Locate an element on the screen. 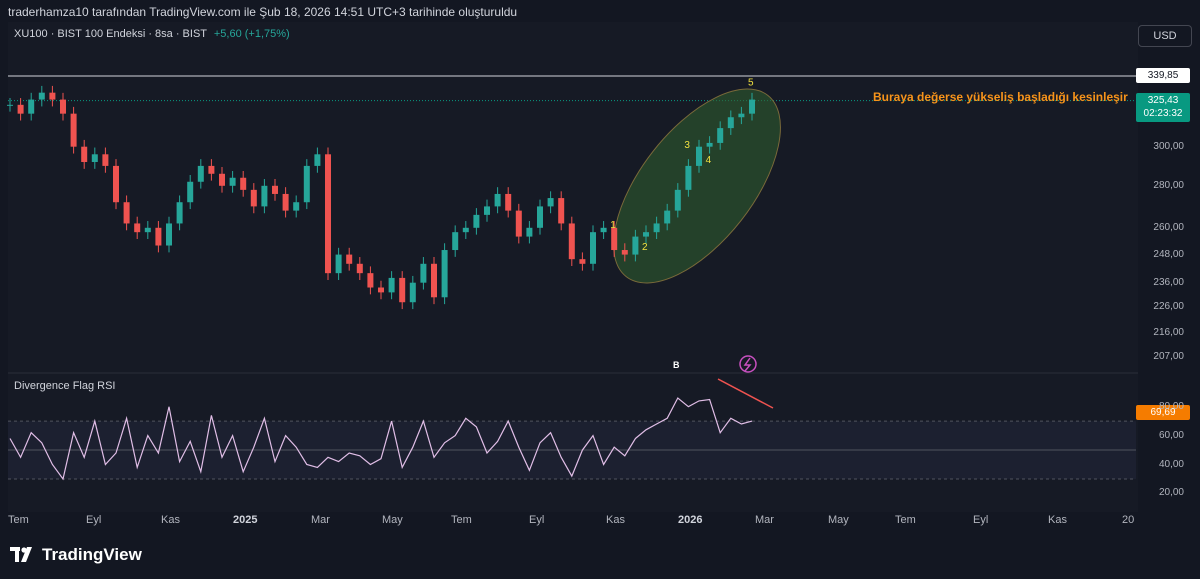 The height and width of the screenshot is (579, 1200). brand-name: TradingView is located at coordinates (92, 554).